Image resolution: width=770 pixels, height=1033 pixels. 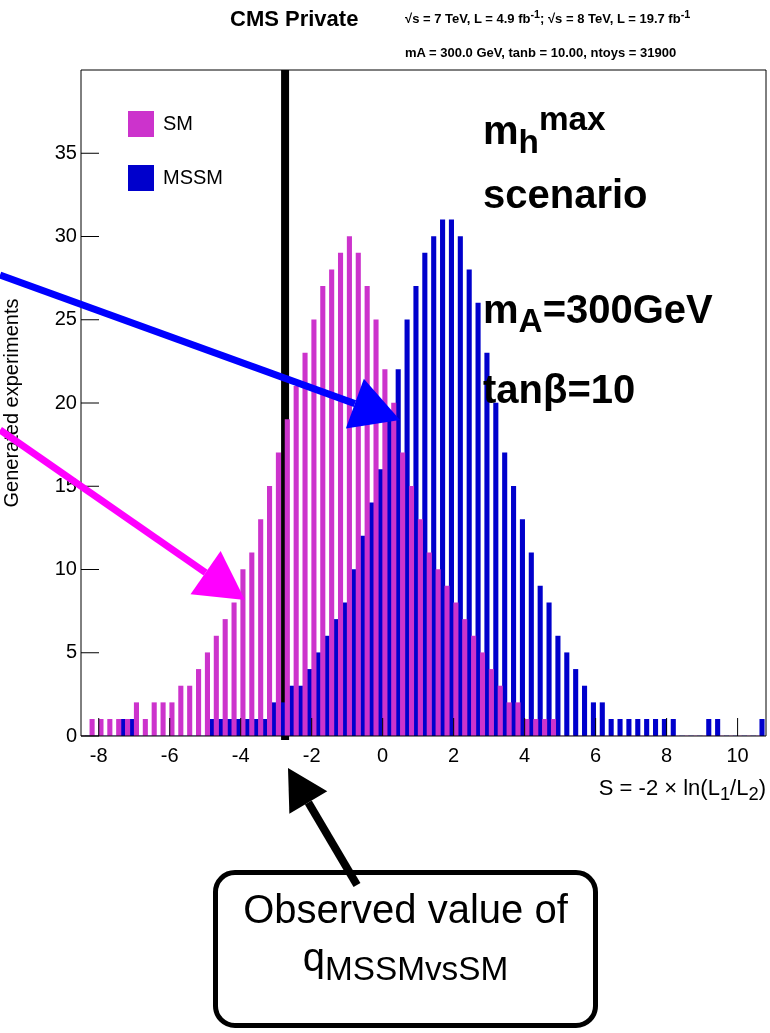 I want to click on y-tick-label: 0, so click(x=71, y=734).